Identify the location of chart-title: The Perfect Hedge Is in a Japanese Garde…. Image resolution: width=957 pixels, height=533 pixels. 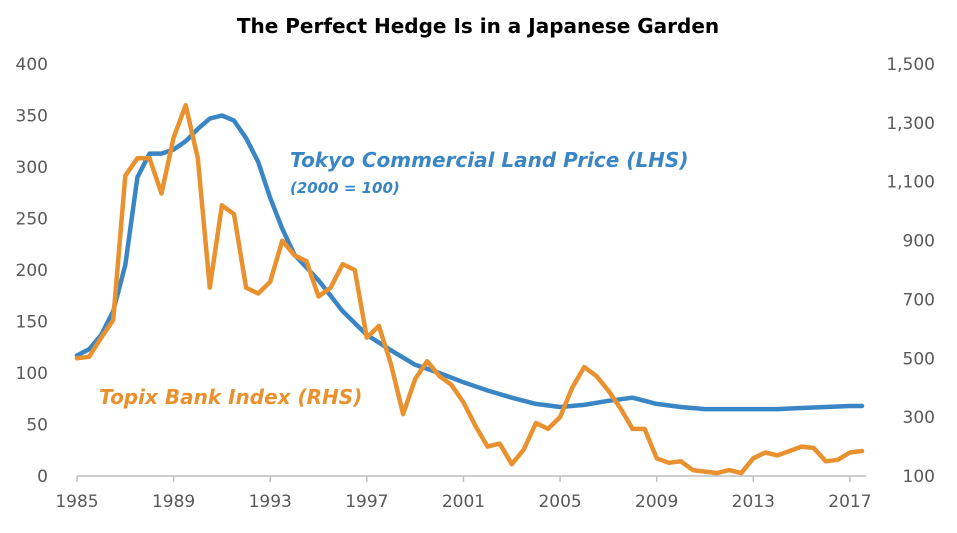
(478, 26).